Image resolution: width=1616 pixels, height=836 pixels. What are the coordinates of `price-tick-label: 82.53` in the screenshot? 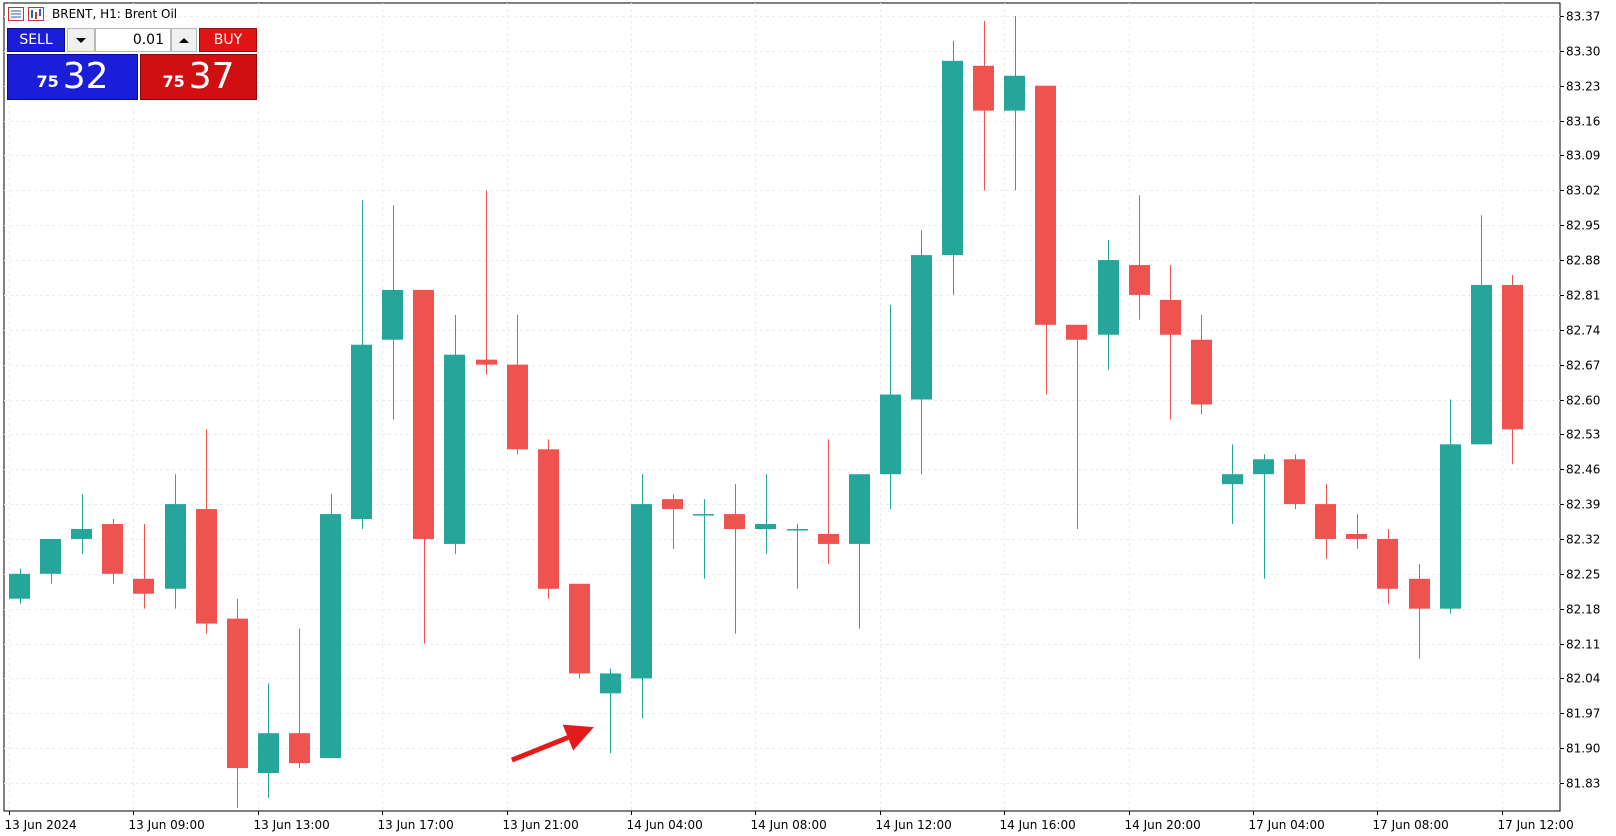 It's located at (1583, 435).